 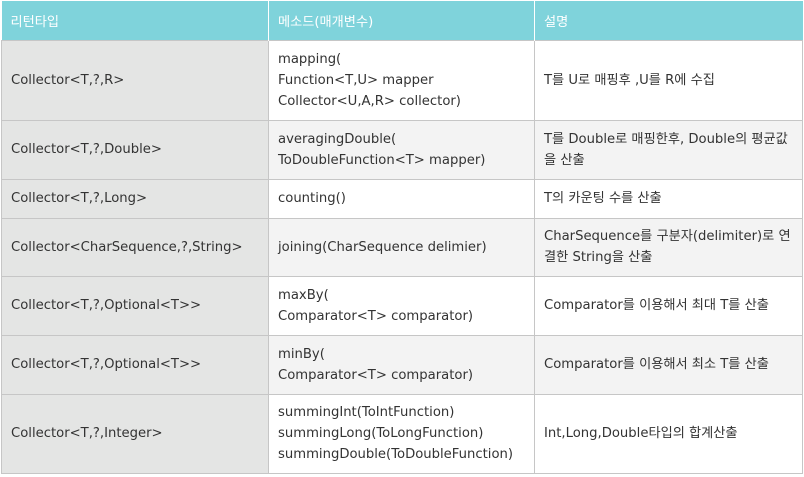 I want to click on header-description: 설명, so click(x=668, y=20).